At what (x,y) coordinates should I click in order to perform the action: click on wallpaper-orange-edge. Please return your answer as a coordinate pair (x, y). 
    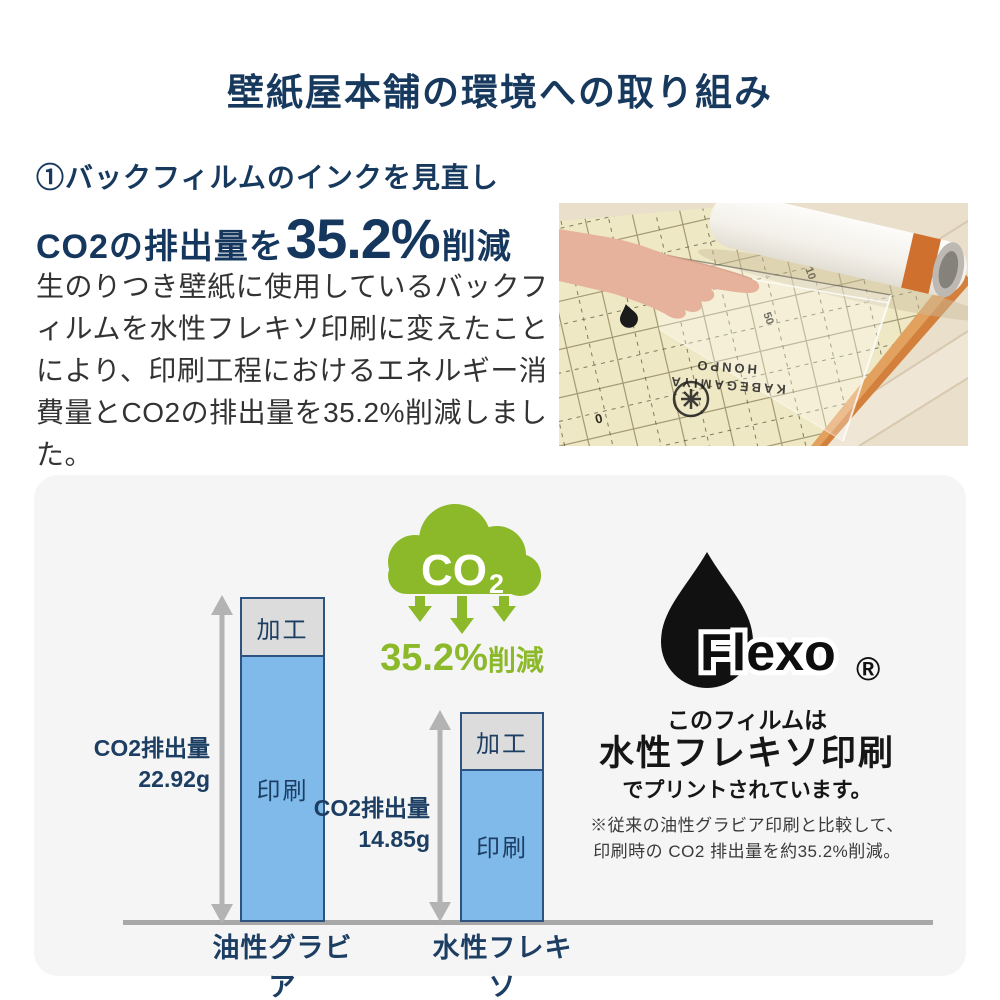
    Looking at the image, I should click on (889, 356).